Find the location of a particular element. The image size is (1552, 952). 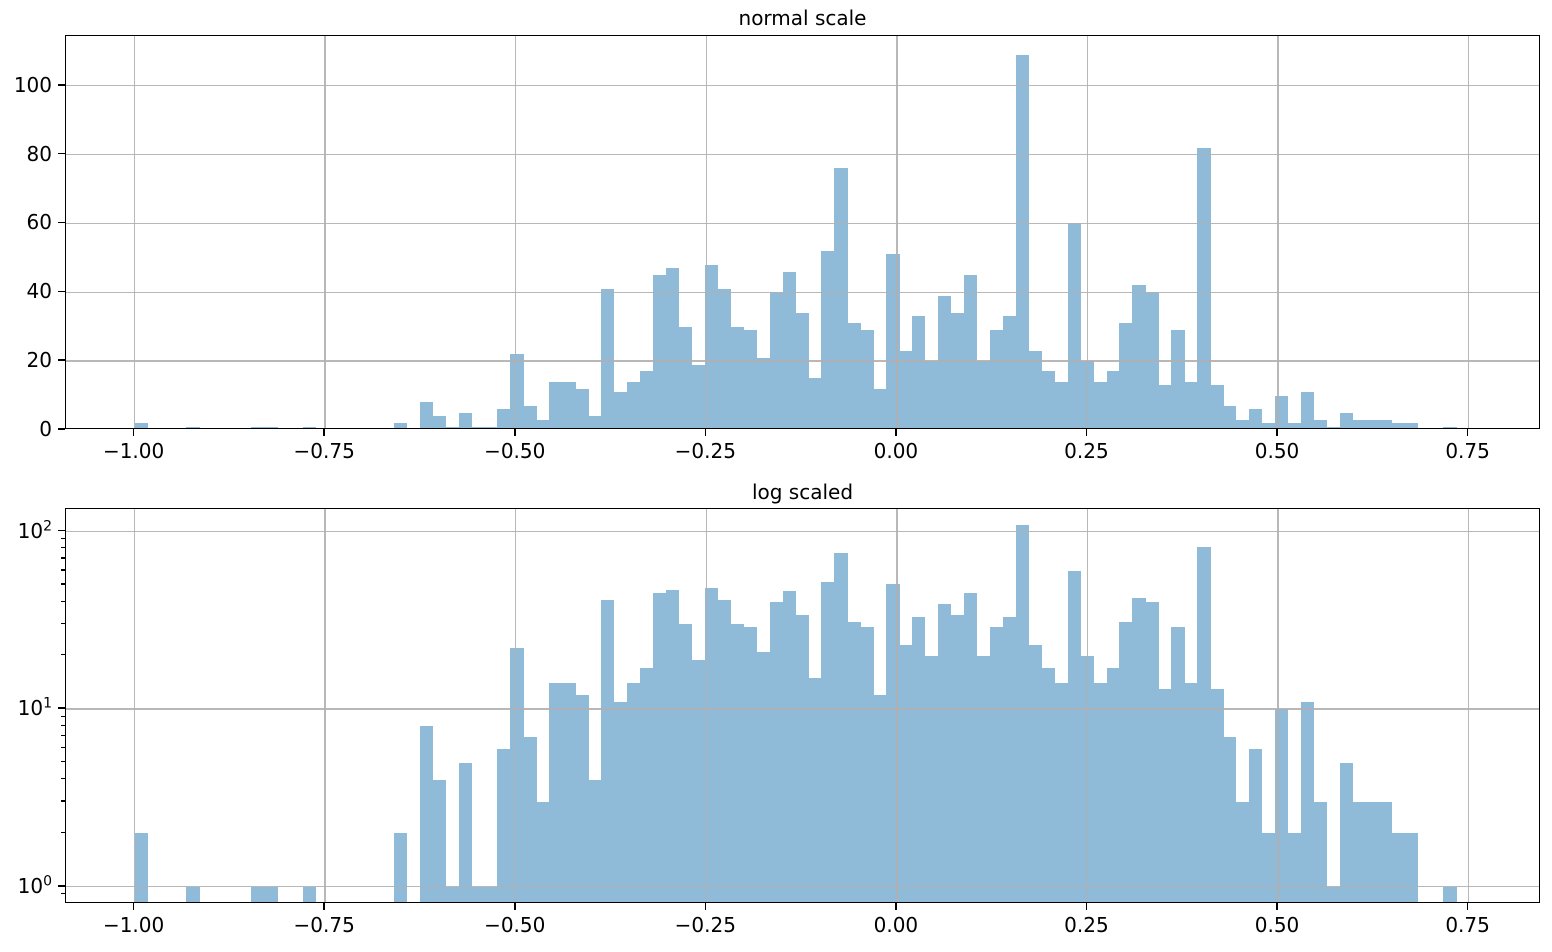

y-tick-label: 80 is located at coordinates (39, 153).